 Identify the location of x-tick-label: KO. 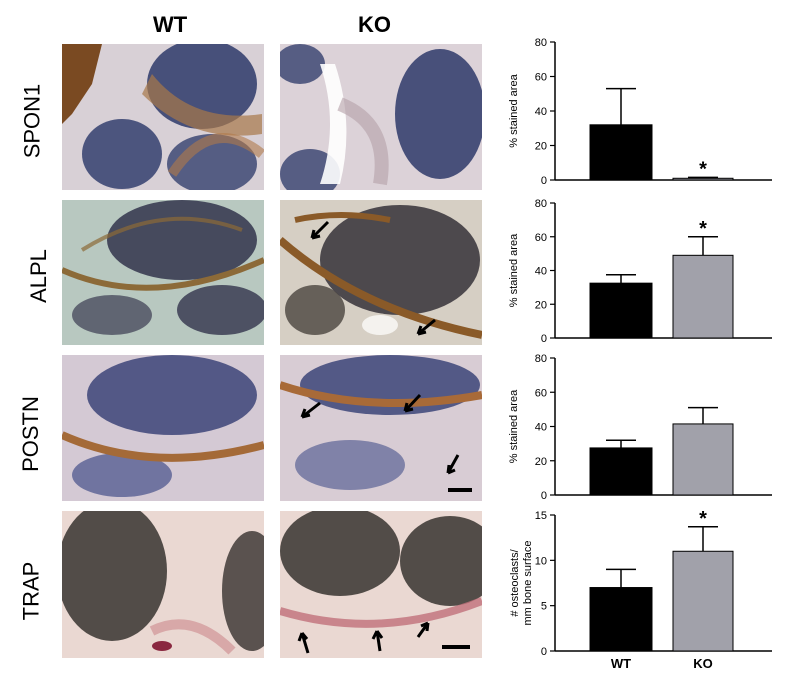
(703, 663).